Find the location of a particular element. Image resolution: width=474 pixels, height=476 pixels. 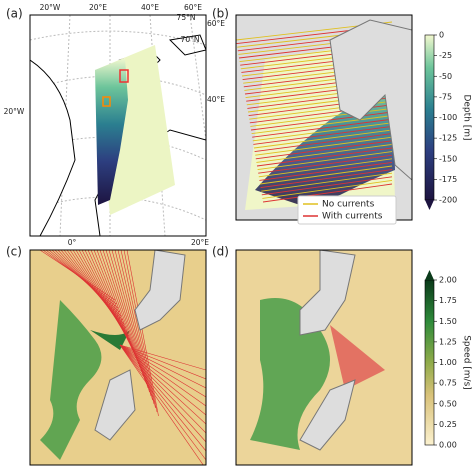

colorbar-tick-label: 0.00 is located at coordinates (448, 445).